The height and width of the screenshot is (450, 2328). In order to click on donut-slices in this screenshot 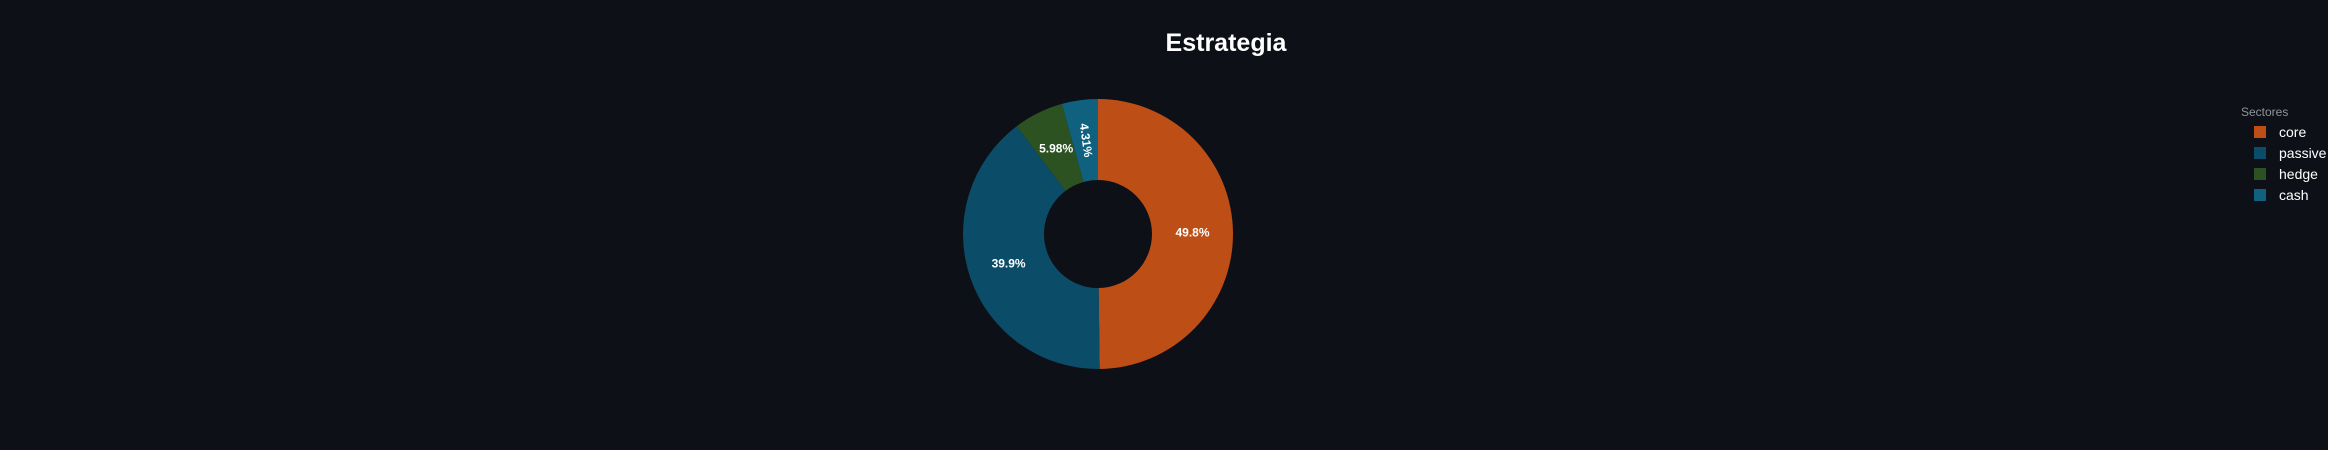, I will do `click(1098, 234)`.